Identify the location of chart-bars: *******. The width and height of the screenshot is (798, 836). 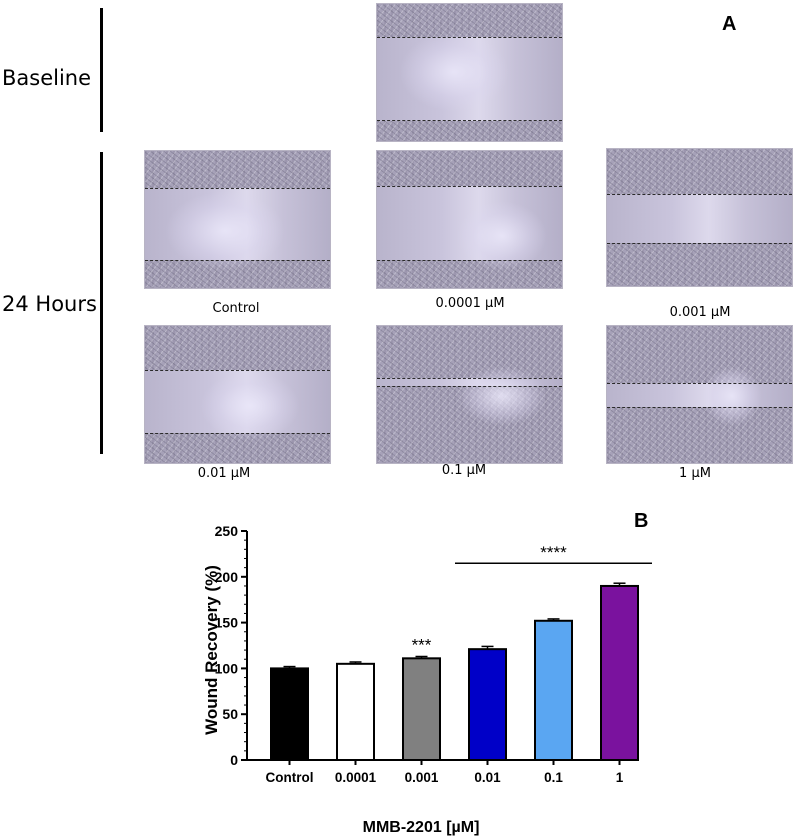
(461, 652).